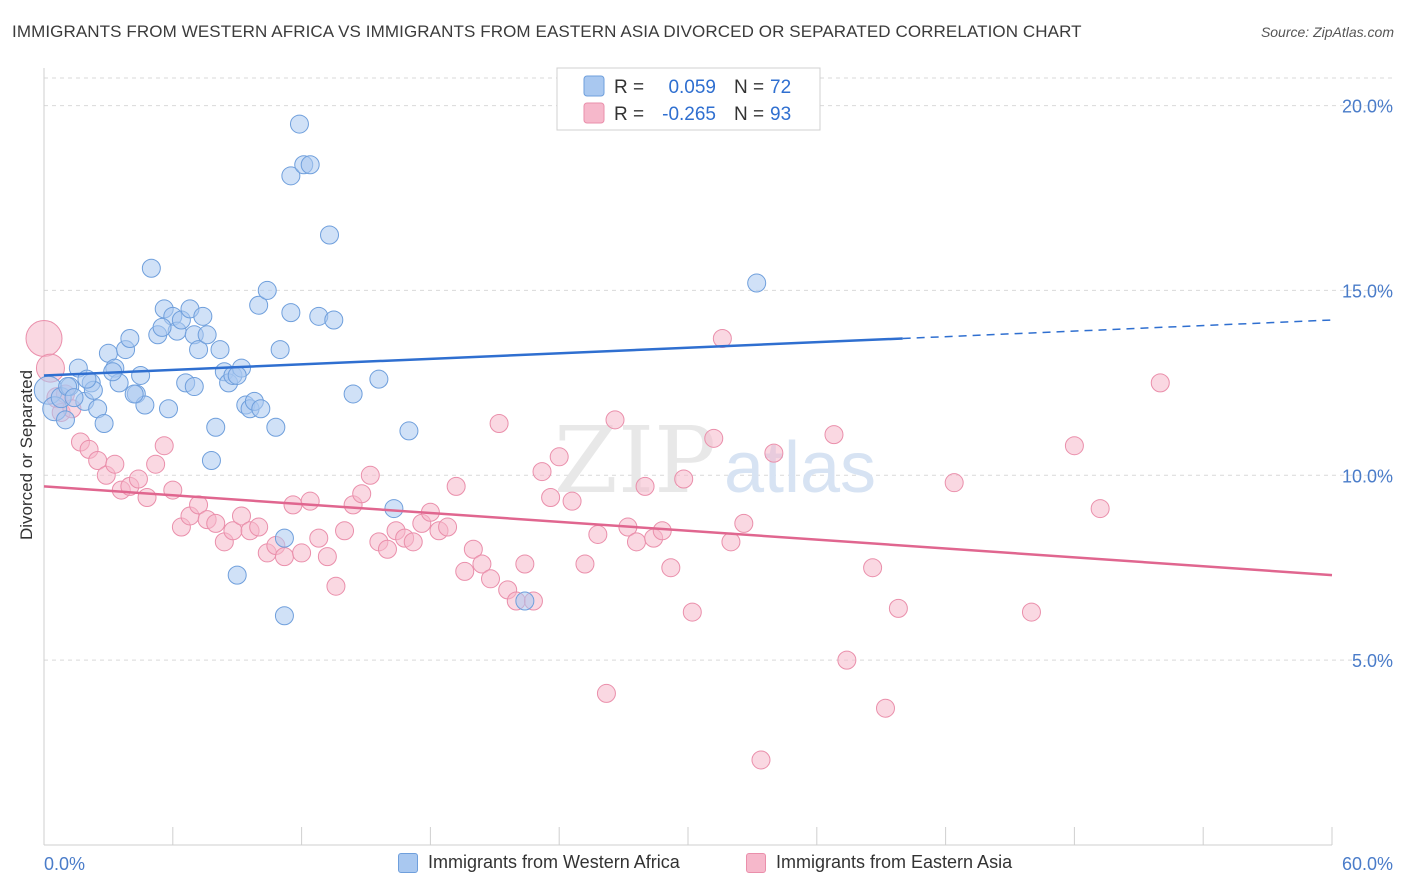 This screenshot has height=892, width=1406. What do you see at coordinates (688, 531) in the screenshot?
I see `trend-line-eastern-asia` at bounding box center [688, 531].